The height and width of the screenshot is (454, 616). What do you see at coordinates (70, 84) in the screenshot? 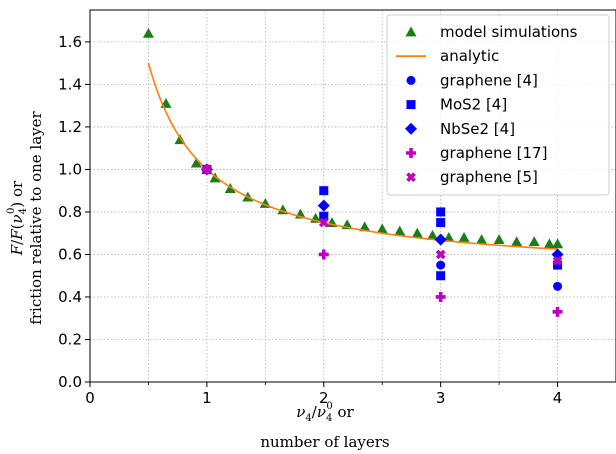
I see `y-tick-label: 1.4` at bounding box center [70, 84].